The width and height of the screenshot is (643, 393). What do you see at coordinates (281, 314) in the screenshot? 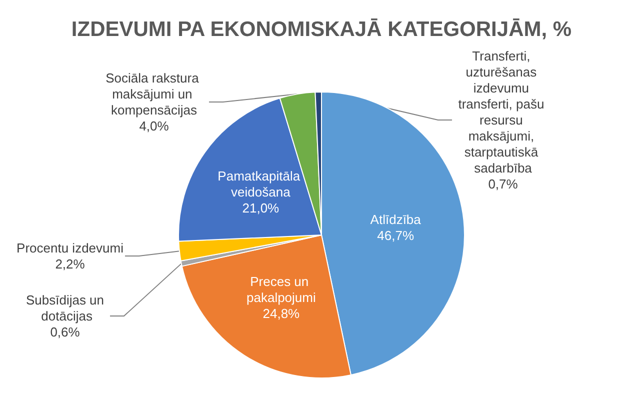
I see `data-label: 24,8%` at bounding box center [281, 314].